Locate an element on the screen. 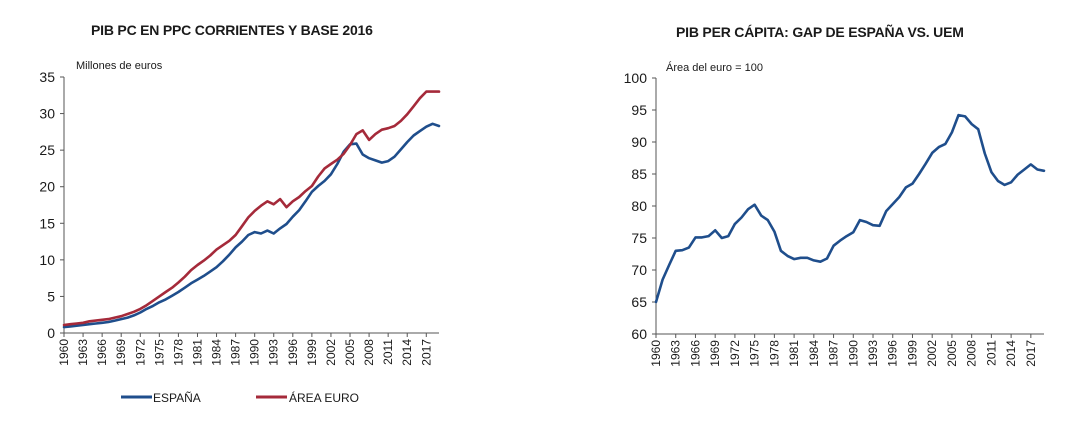 This screenshot has height=422, width=1078. y-tick-label: 25 is located at coordinates (47, 150).